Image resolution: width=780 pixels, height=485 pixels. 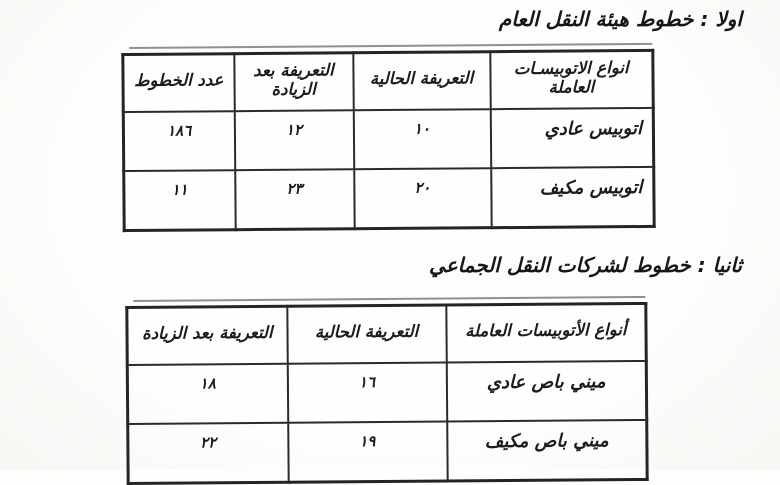 I want to click on section1-heading: اولا : خطوط هيئة النقل العام, so click(x=620, y=19).